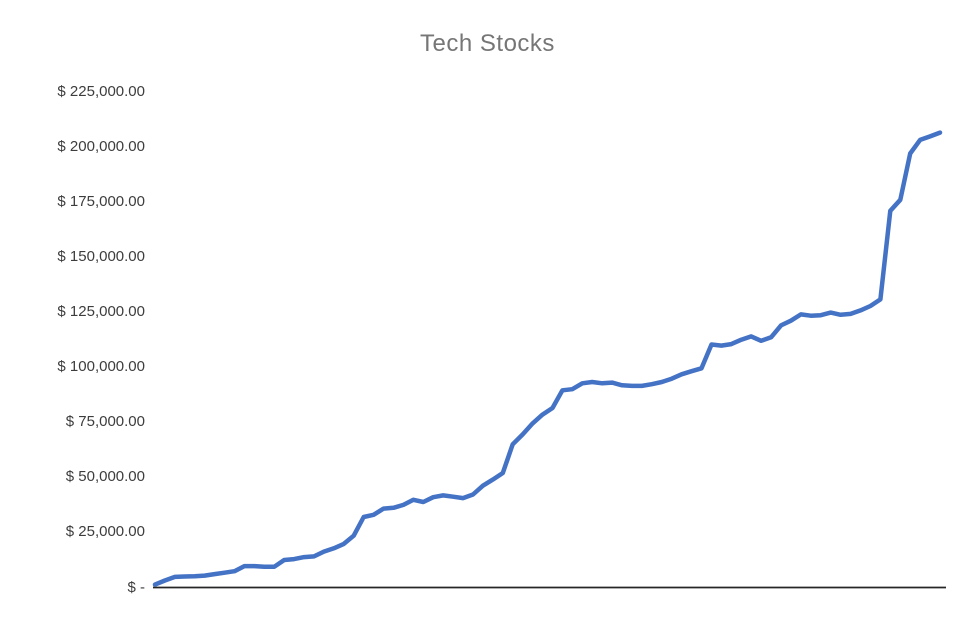 The image size is (975, 629). Describe the element at coordinates (105, 532) in the screenshot. I see `y-axis-tick-label: $ 25,000.00` at that location.